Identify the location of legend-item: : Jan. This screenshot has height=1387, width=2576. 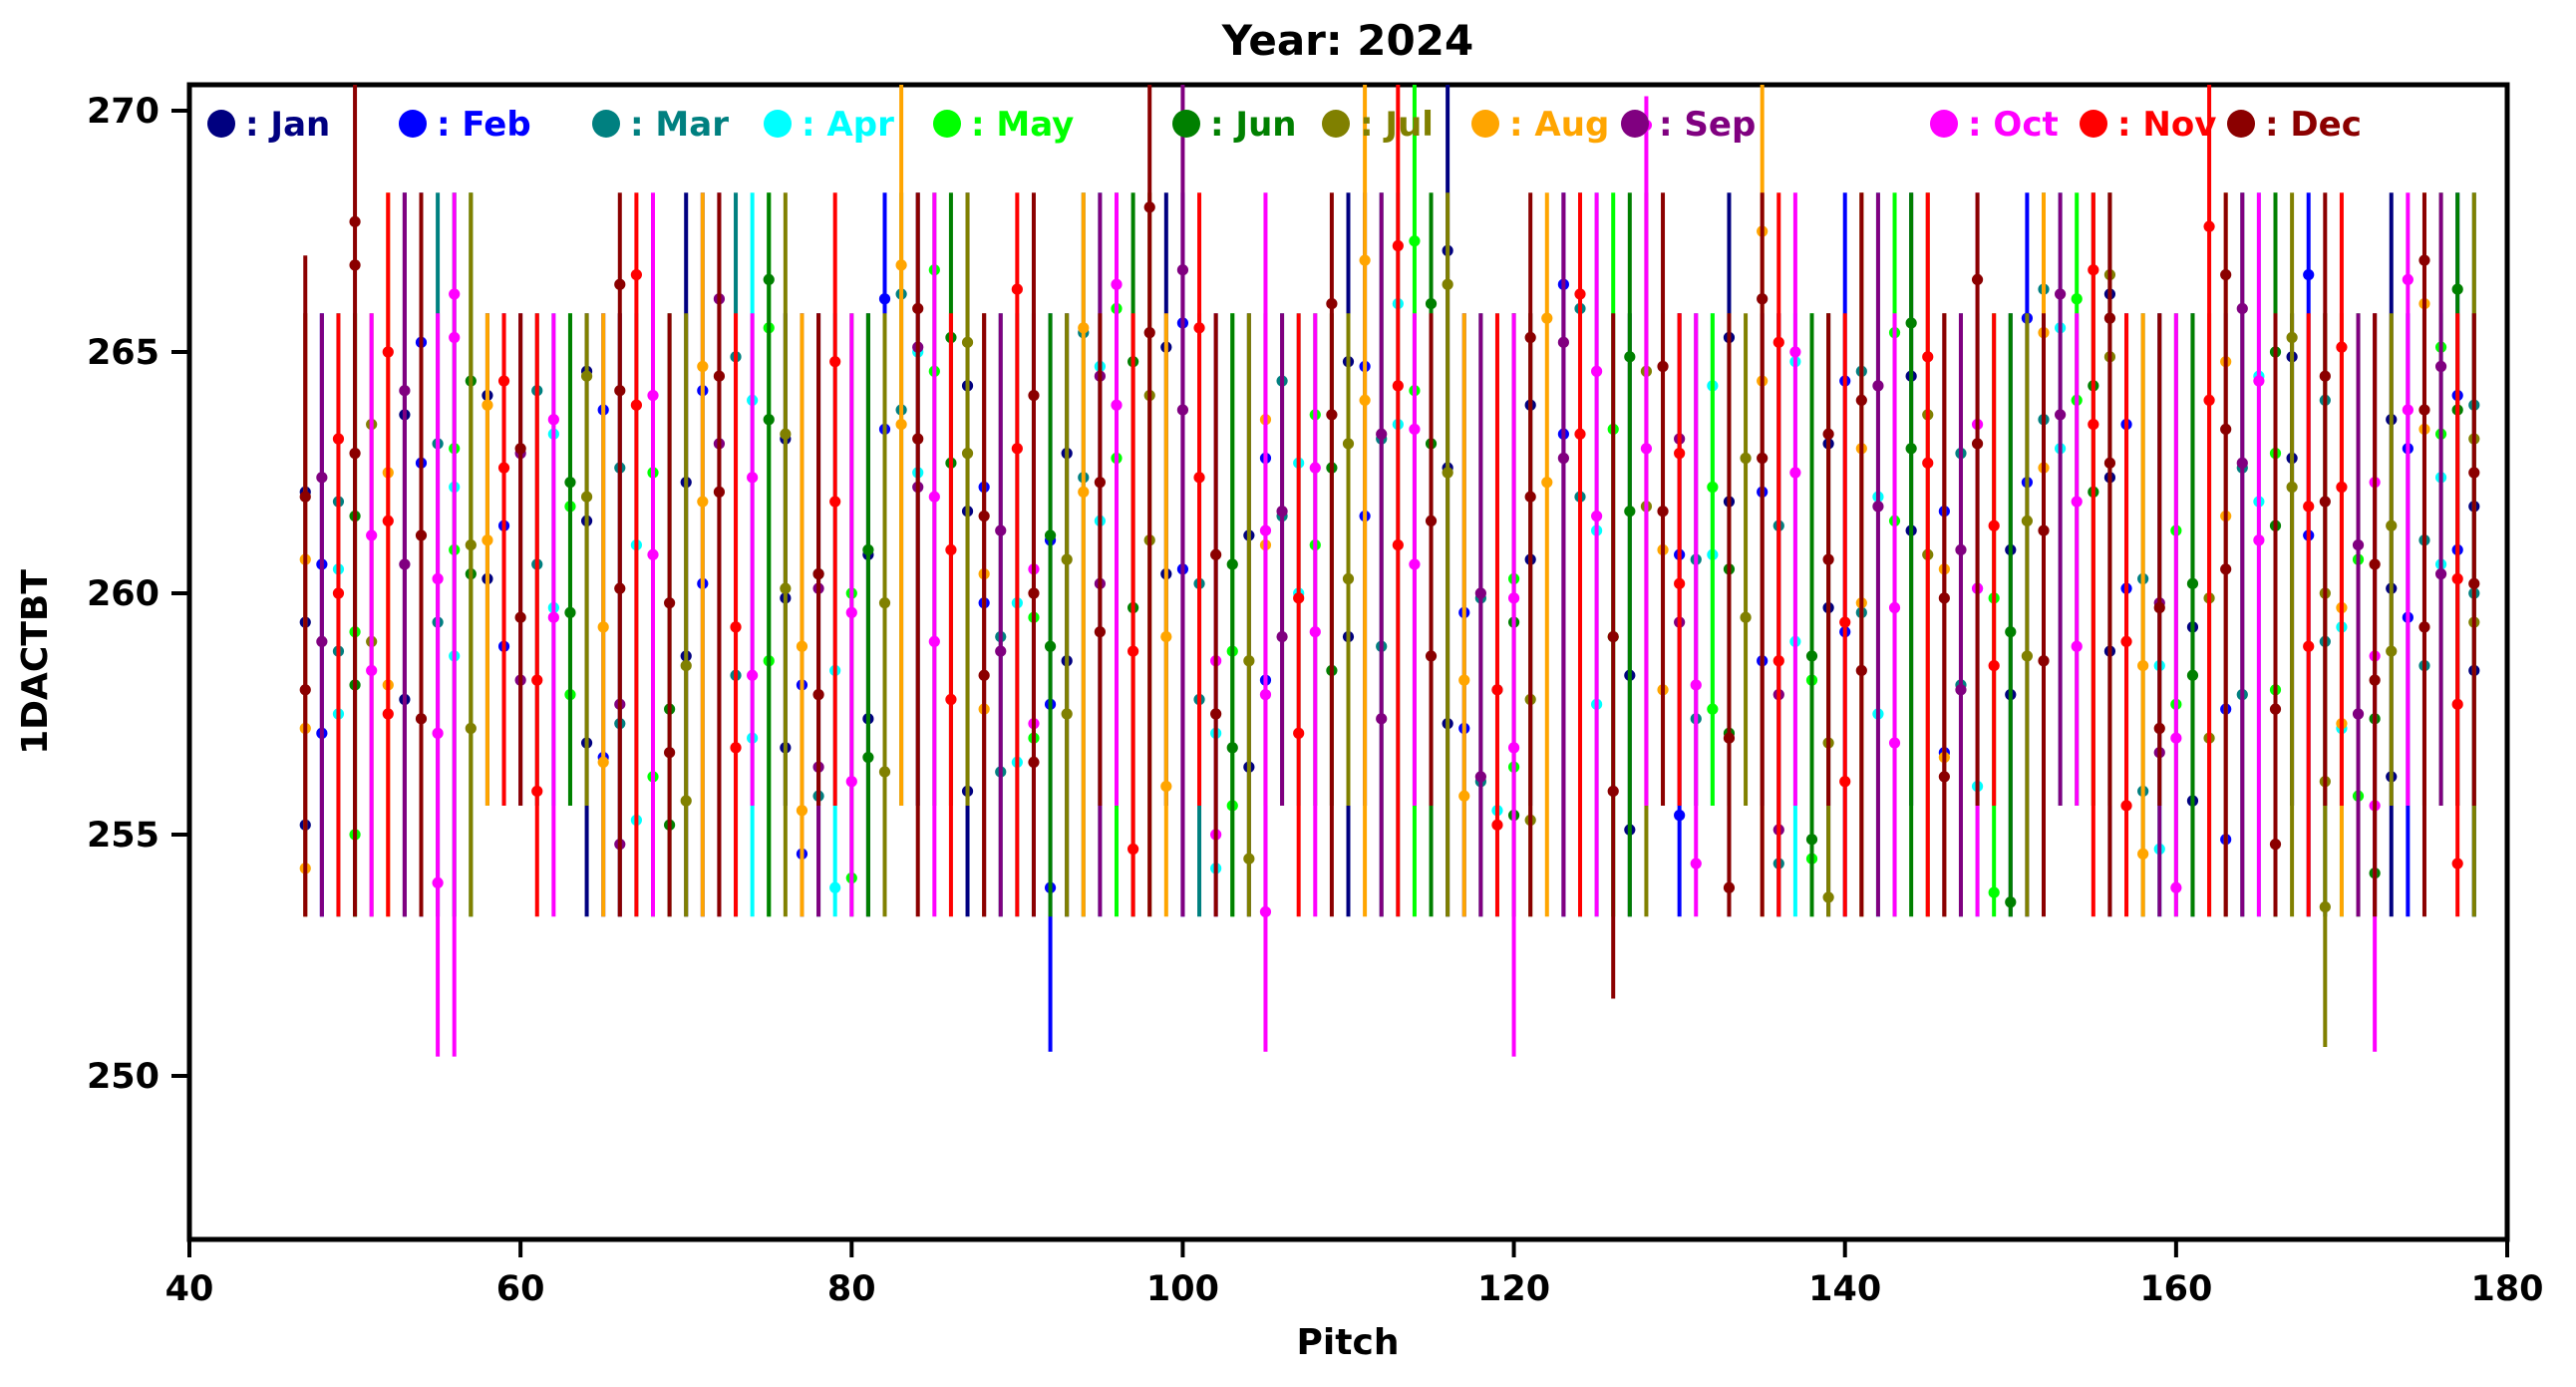
(268, 125).